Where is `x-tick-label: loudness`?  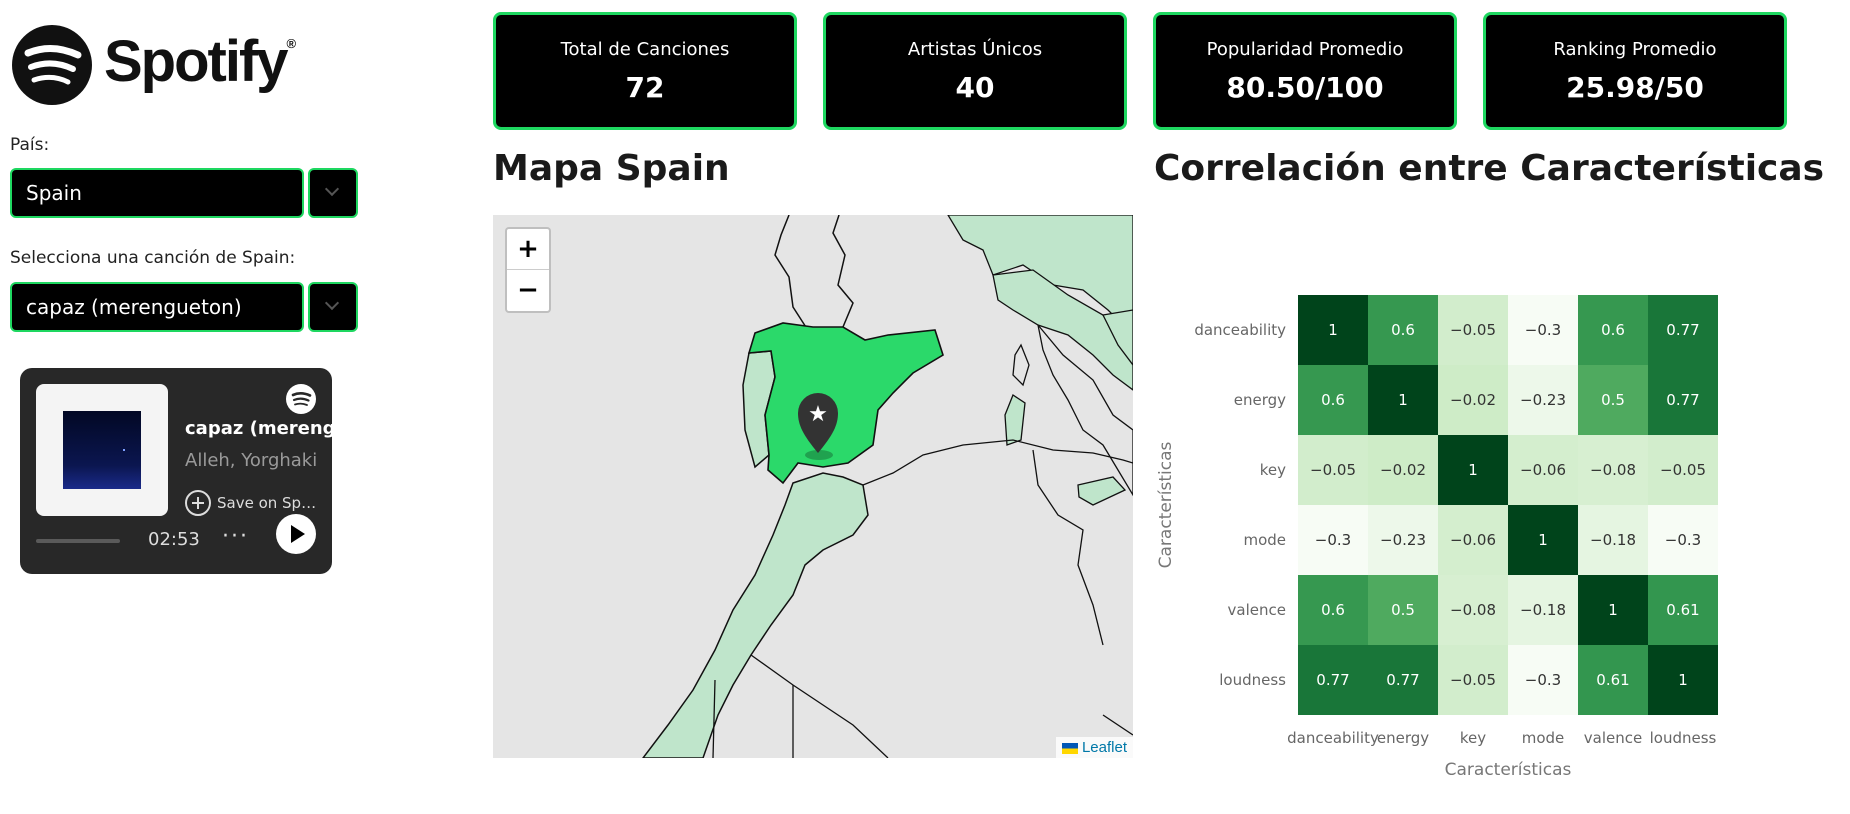 x-tick-label: loudness is located at coordinates (1683, 738).